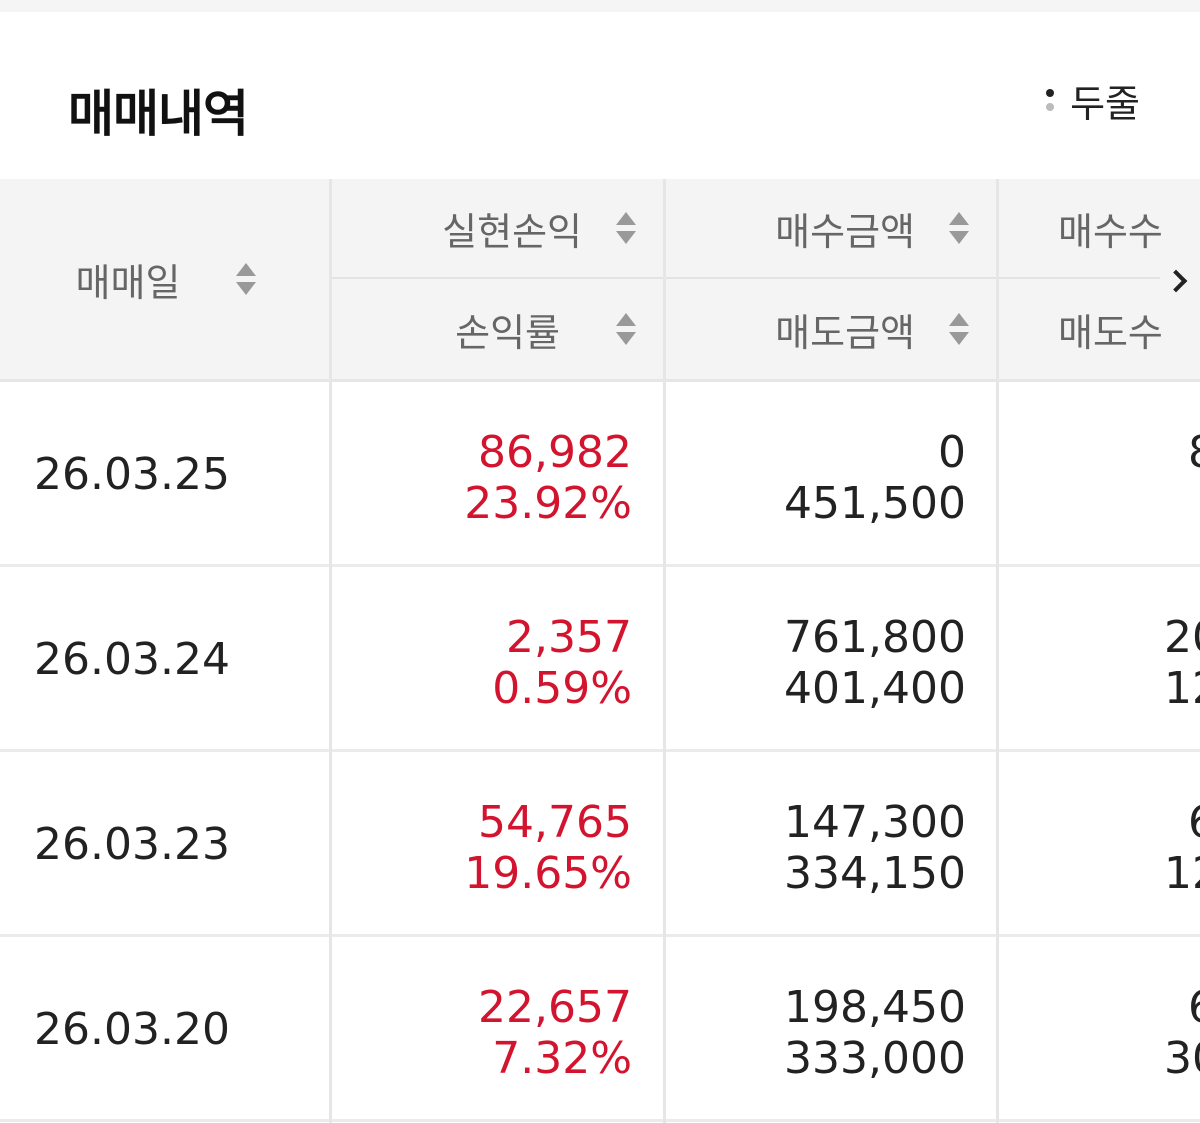 The width and height of the screenshot is (1200, 1123). What do you see at coordinates (158, 114) in the screenshot?
I see `page-title: 매매내역` at bounding box center [158, 114].